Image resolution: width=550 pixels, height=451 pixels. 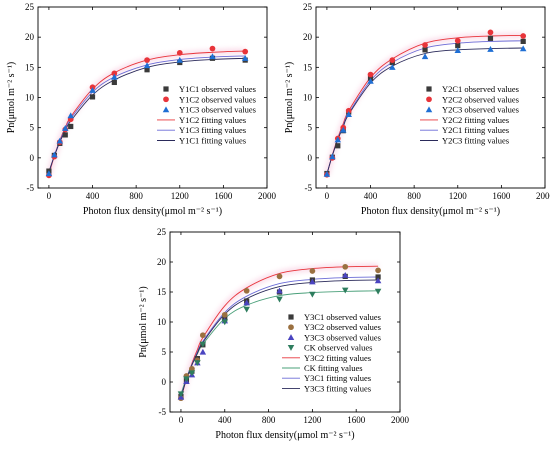 I want to click on legend-label: Y1C3 fitting values, so click(x=212, y=130).